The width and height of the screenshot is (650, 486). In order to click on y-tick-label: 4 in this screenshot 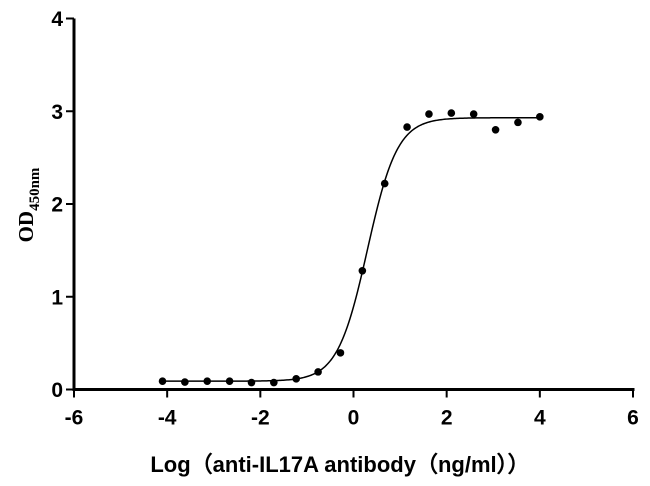, I will do `click(57, 19)`.